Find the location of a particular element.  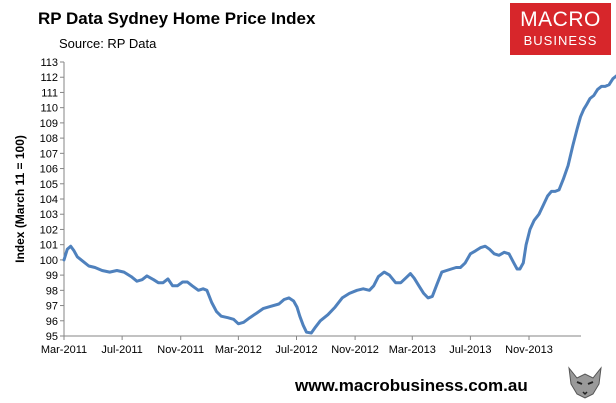

macrobusiness-logo: MACRO BUSINESS is located at coordinates (560, 29).